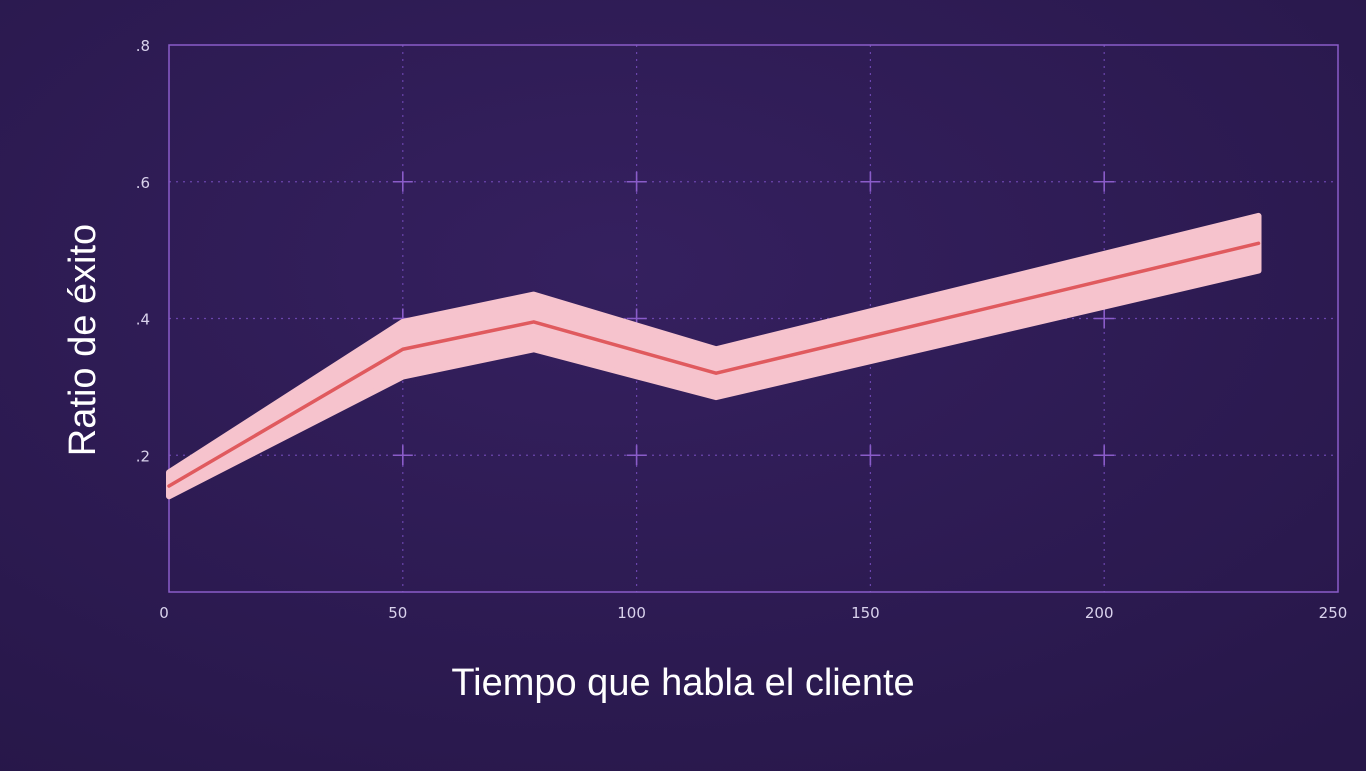 The image size is (1366, 771). I want to click on y-axis-title: Ratio de éxito, so click(83, 340).